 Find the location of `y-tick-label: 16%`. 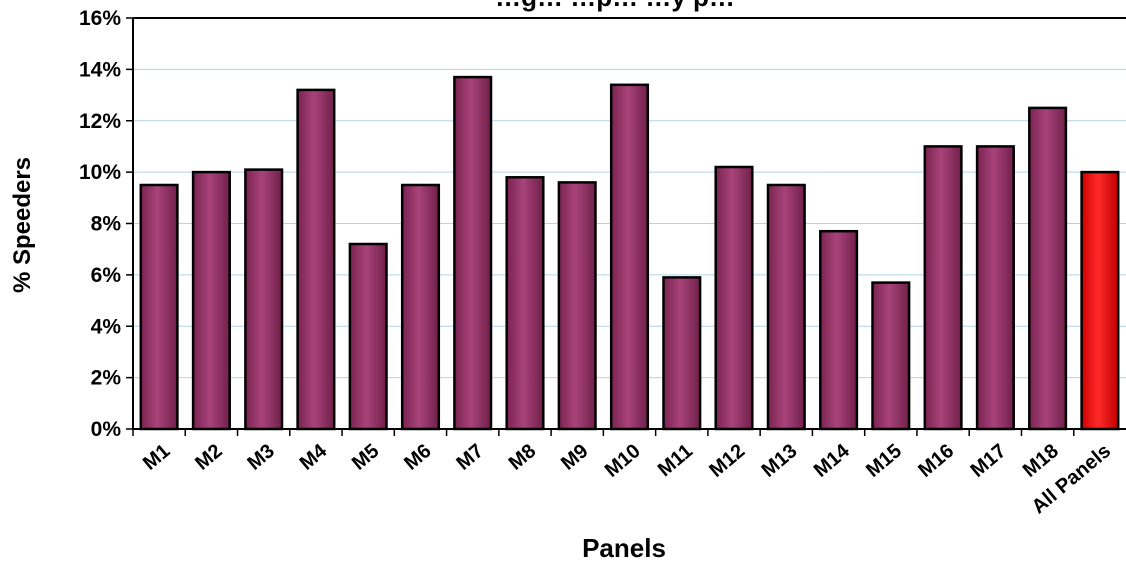

y-tick-label: 16% is located at coordinates (100, 18).